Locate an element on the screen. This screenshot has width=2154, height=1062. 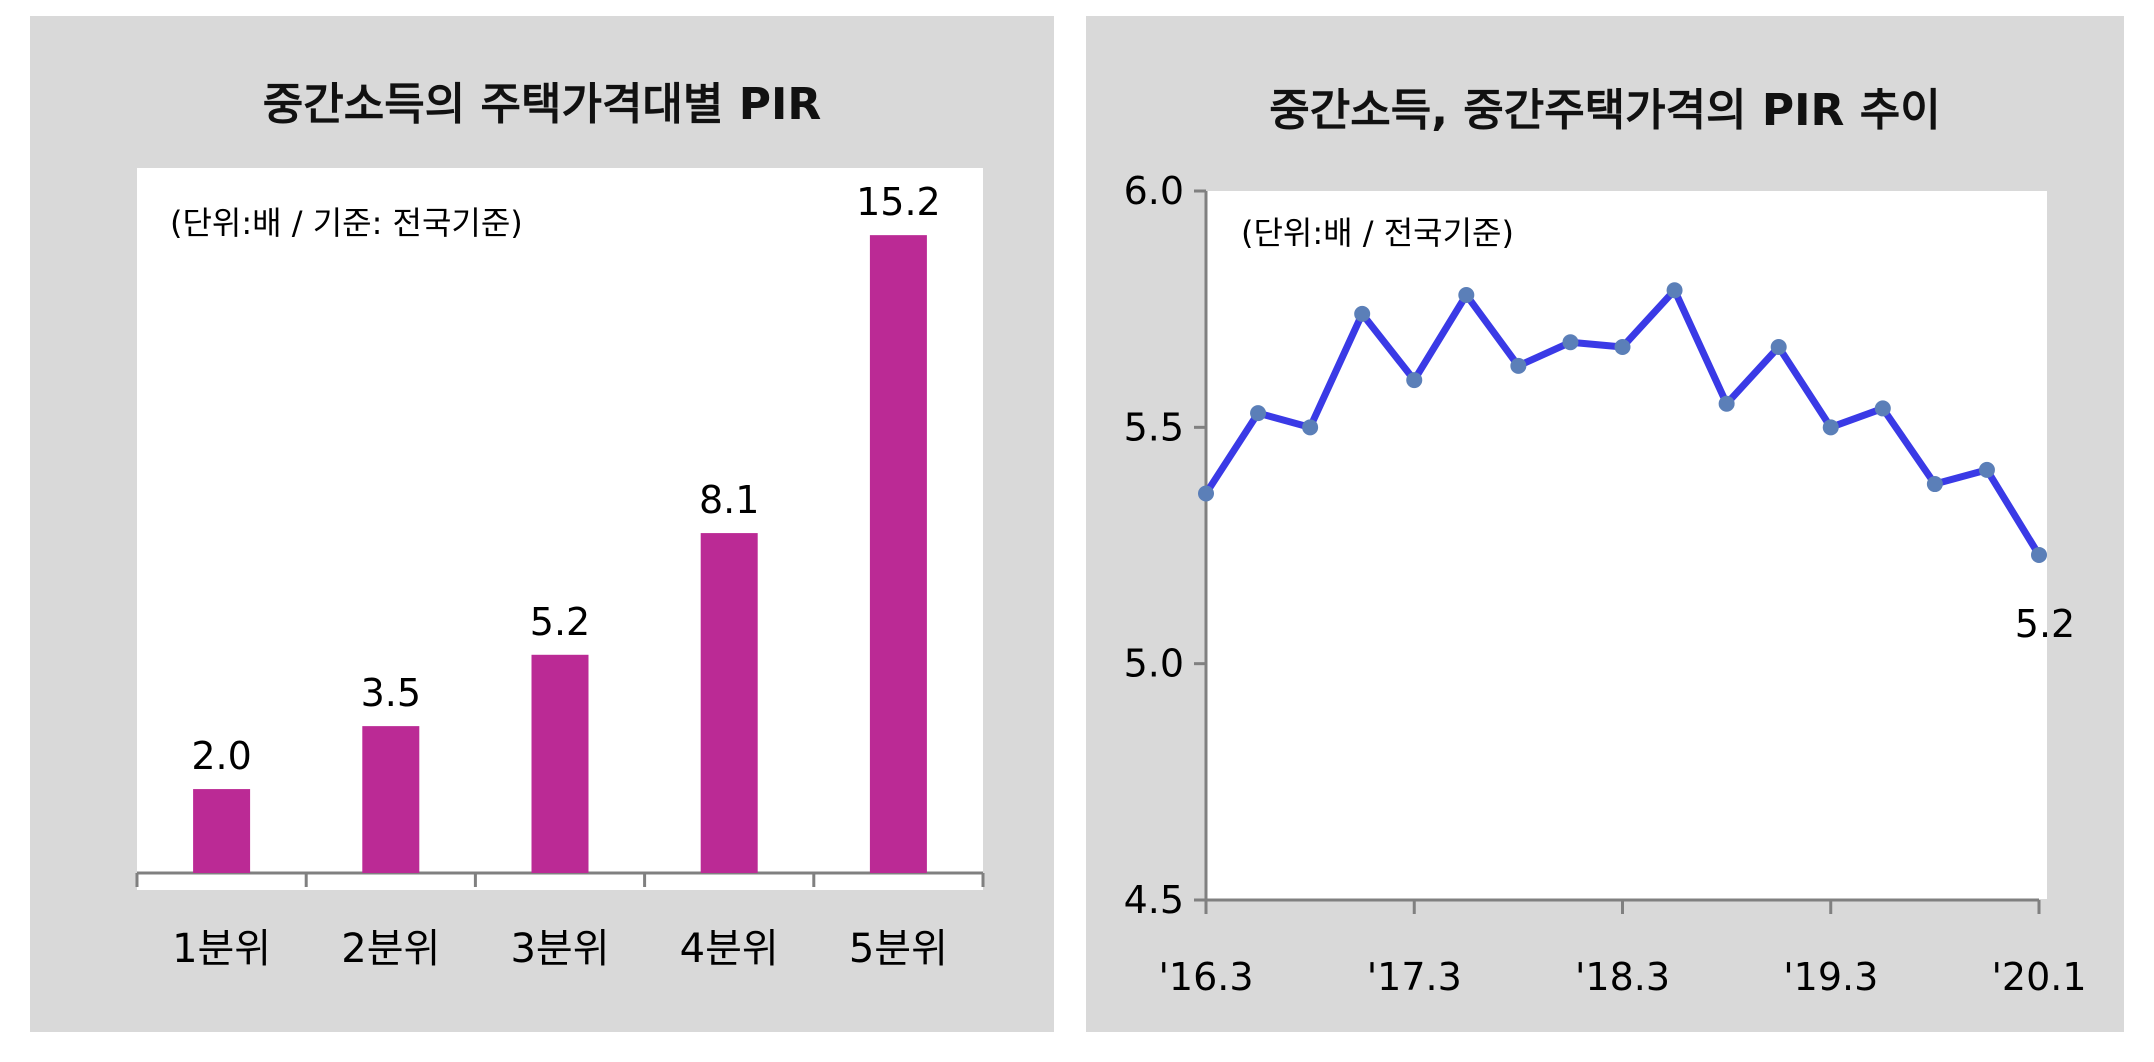
line-x-tick-label: '20.1 is located at coordinates (2038, 977).